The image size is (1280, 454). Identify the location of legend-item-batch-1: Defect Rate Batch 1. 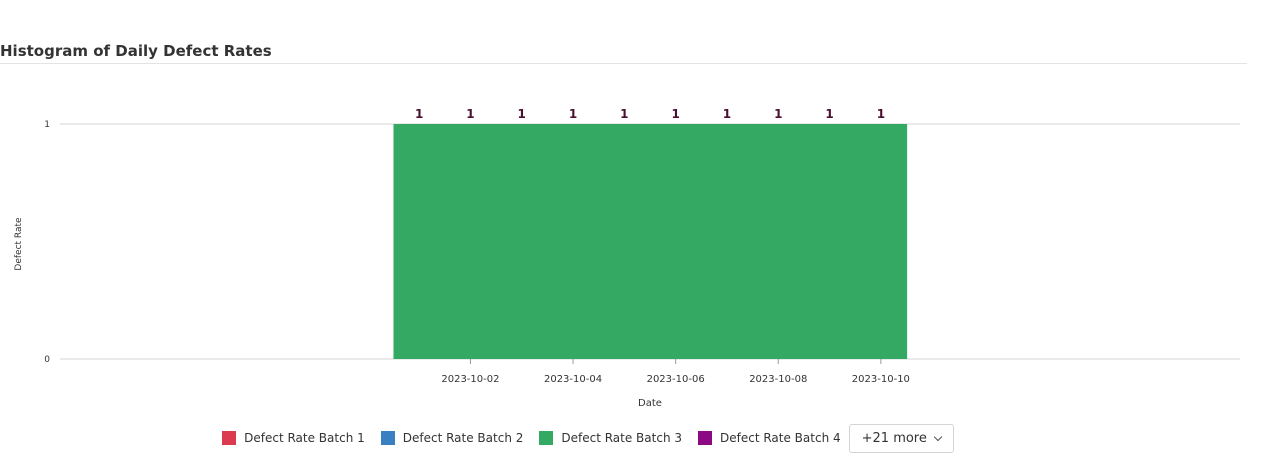
(293, 438).